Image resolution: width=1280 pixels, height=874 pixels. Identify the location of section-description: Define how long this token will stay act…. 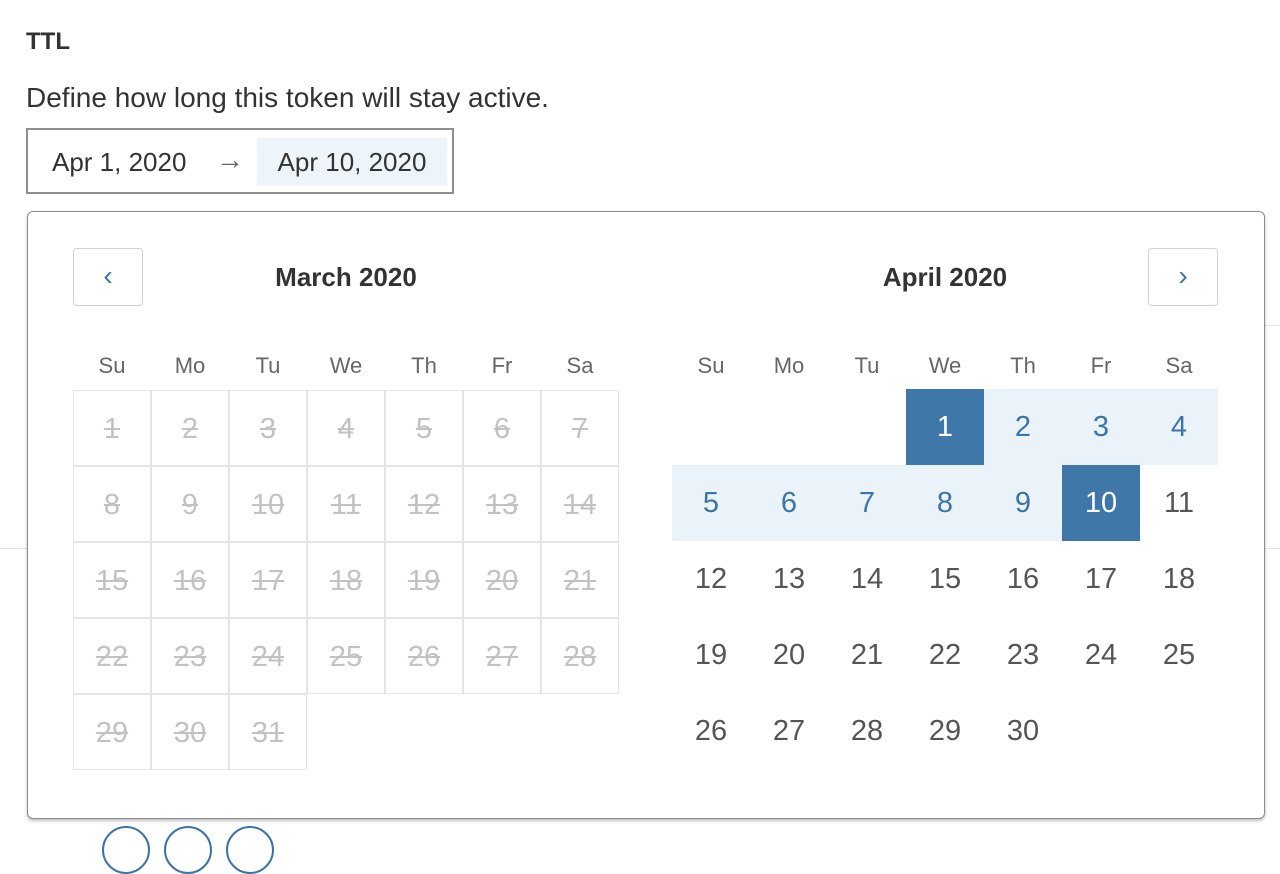
(287, 97).